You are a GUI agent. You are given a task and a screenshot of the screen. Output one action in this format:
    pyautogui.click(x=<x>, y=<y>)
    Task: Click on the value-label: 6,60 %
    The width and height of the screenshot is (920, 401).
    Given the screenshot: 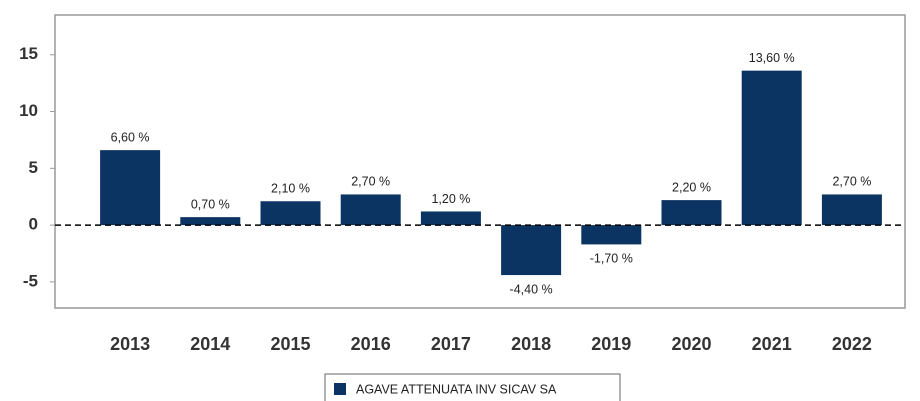 What is the action you would take?
    pyautogui.click(x=130, y=137)
    